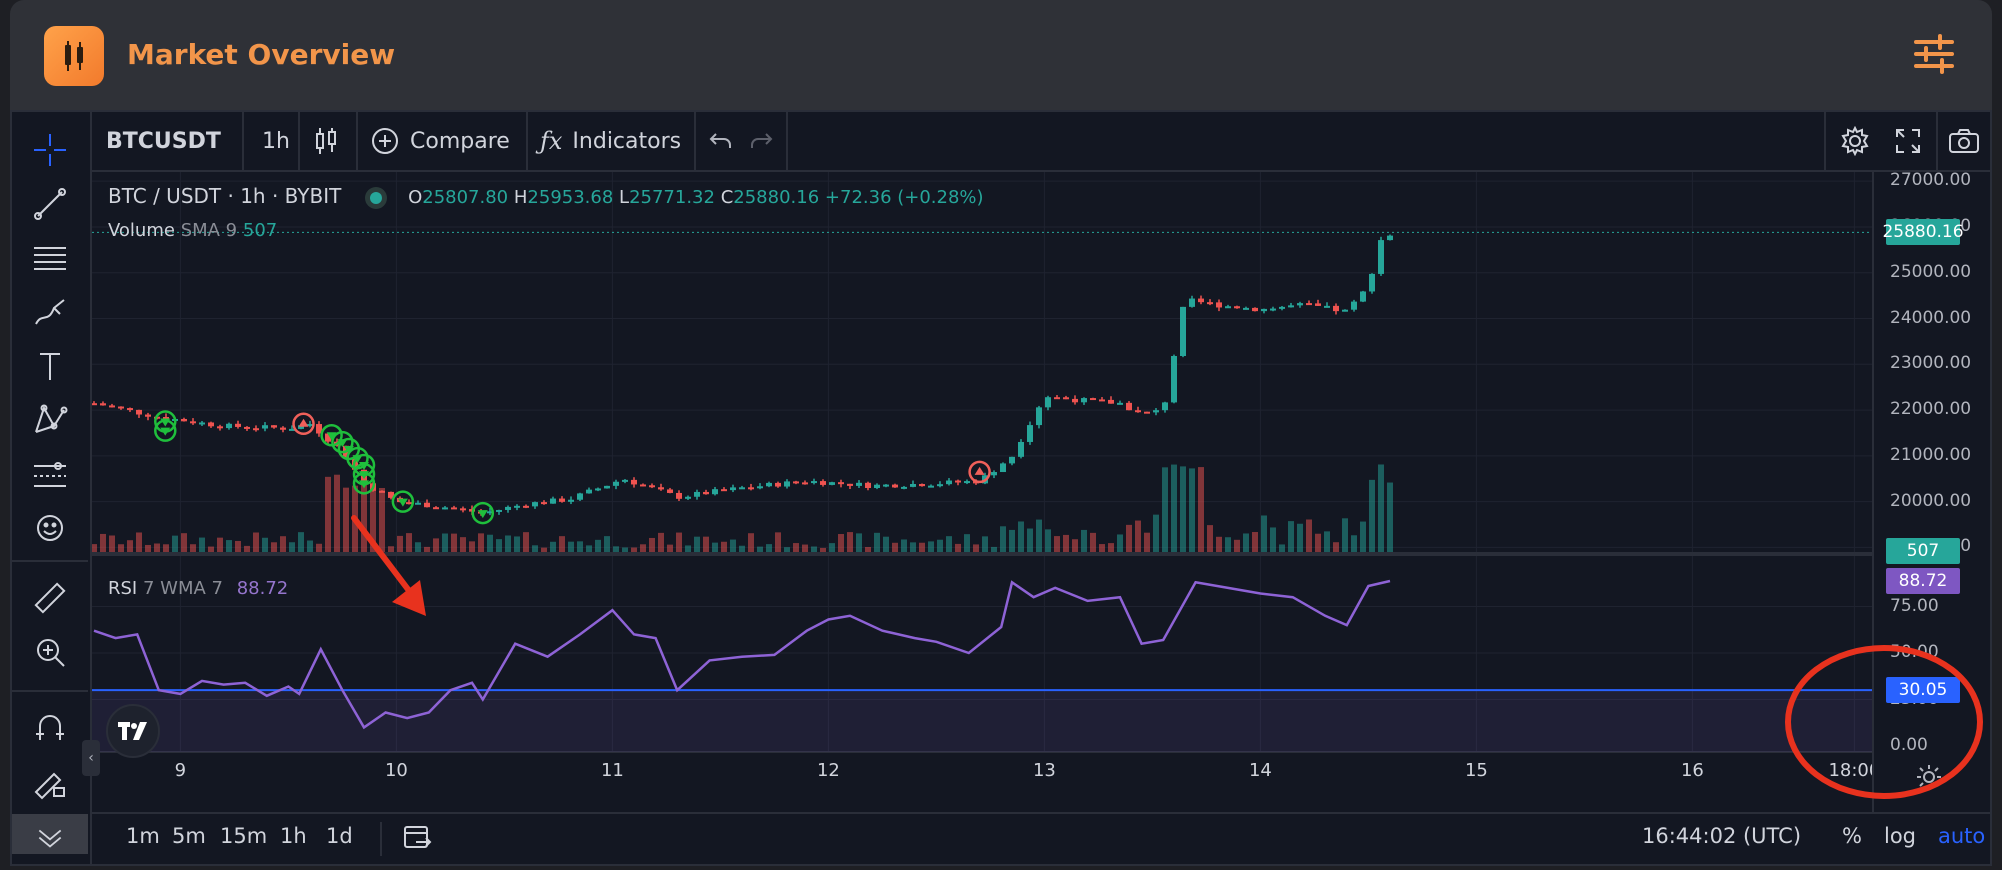  I want to click on undo-button, so click(721, 141).